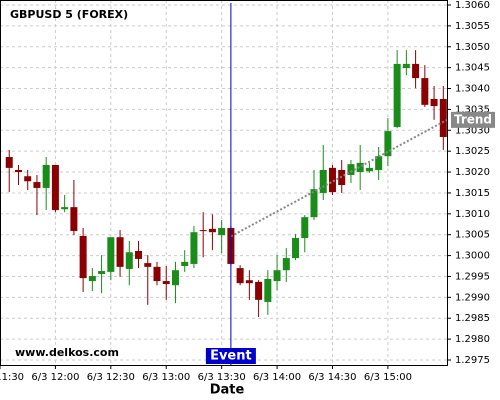  I want to click on y-tick-label: 1.2985, so click(472, 318).